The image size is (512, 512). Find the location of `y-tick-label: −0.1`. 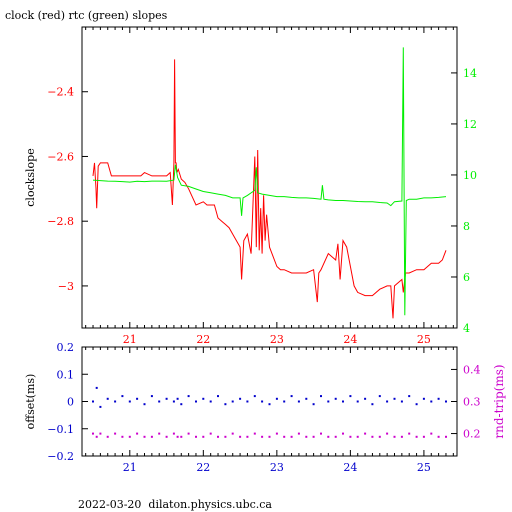

y-tick-label: −0.1 is located at coordinates (60, 429).